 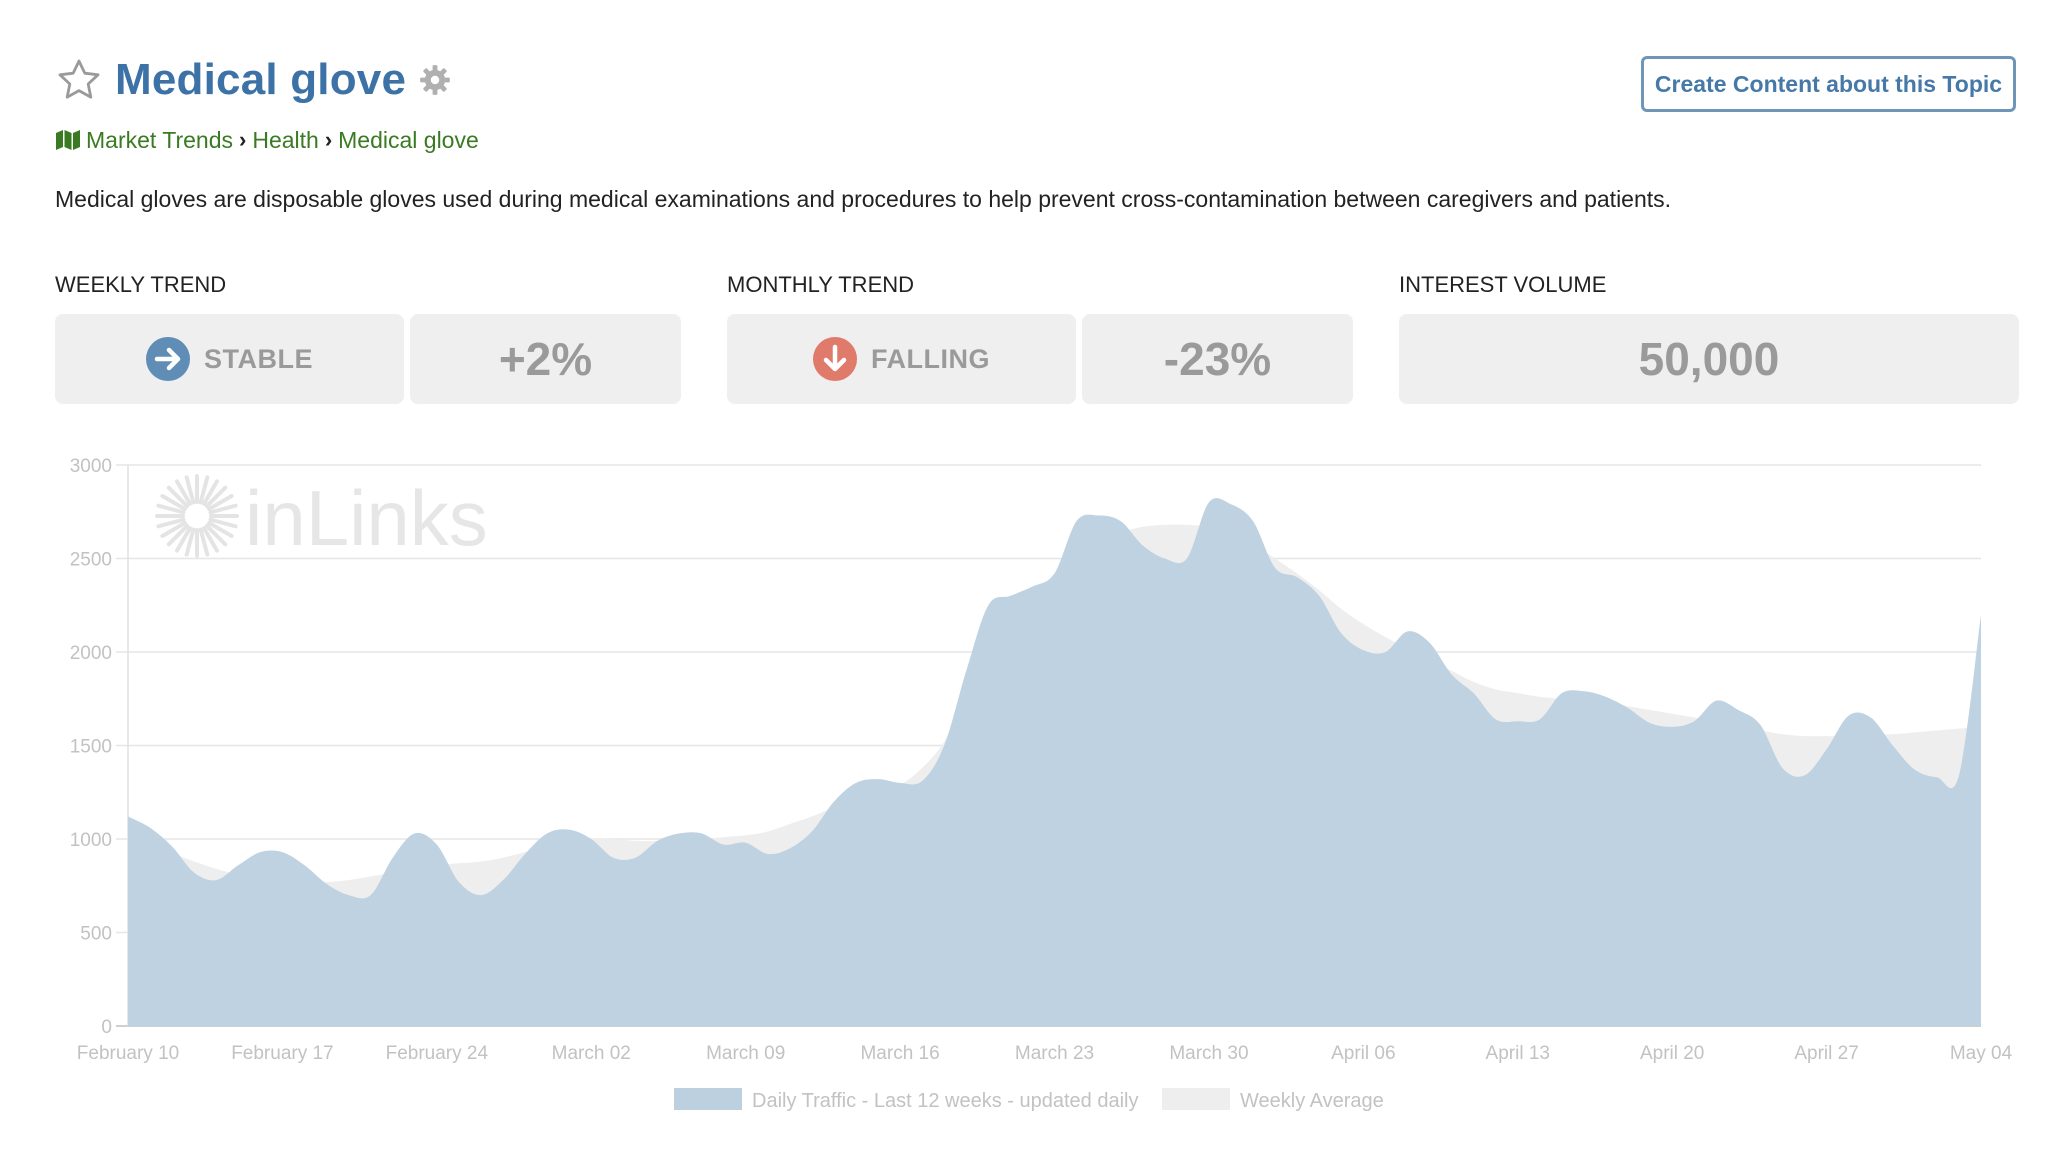 I want to click on arrow-right-circle-icon, so click(x=168, y=359).